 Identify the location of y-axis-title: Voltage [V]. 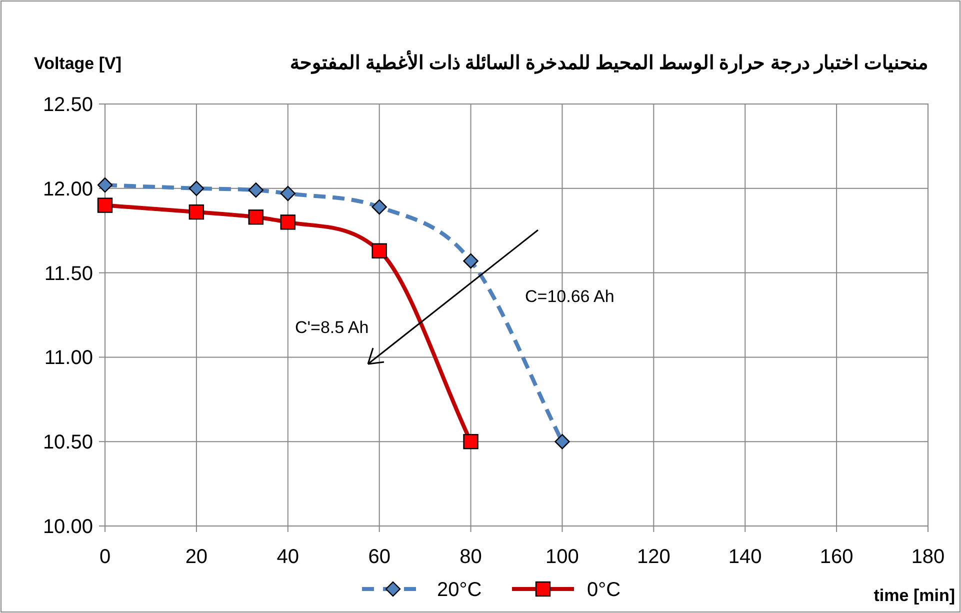
(78, 63).